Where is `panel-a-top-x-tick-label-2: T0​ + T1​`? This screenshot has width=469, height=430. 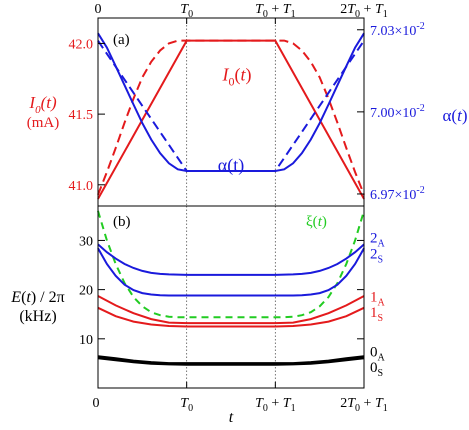
panel-a-top-x-tick-label-2: T0​ + T1​ is located at coordinates (275, 11).